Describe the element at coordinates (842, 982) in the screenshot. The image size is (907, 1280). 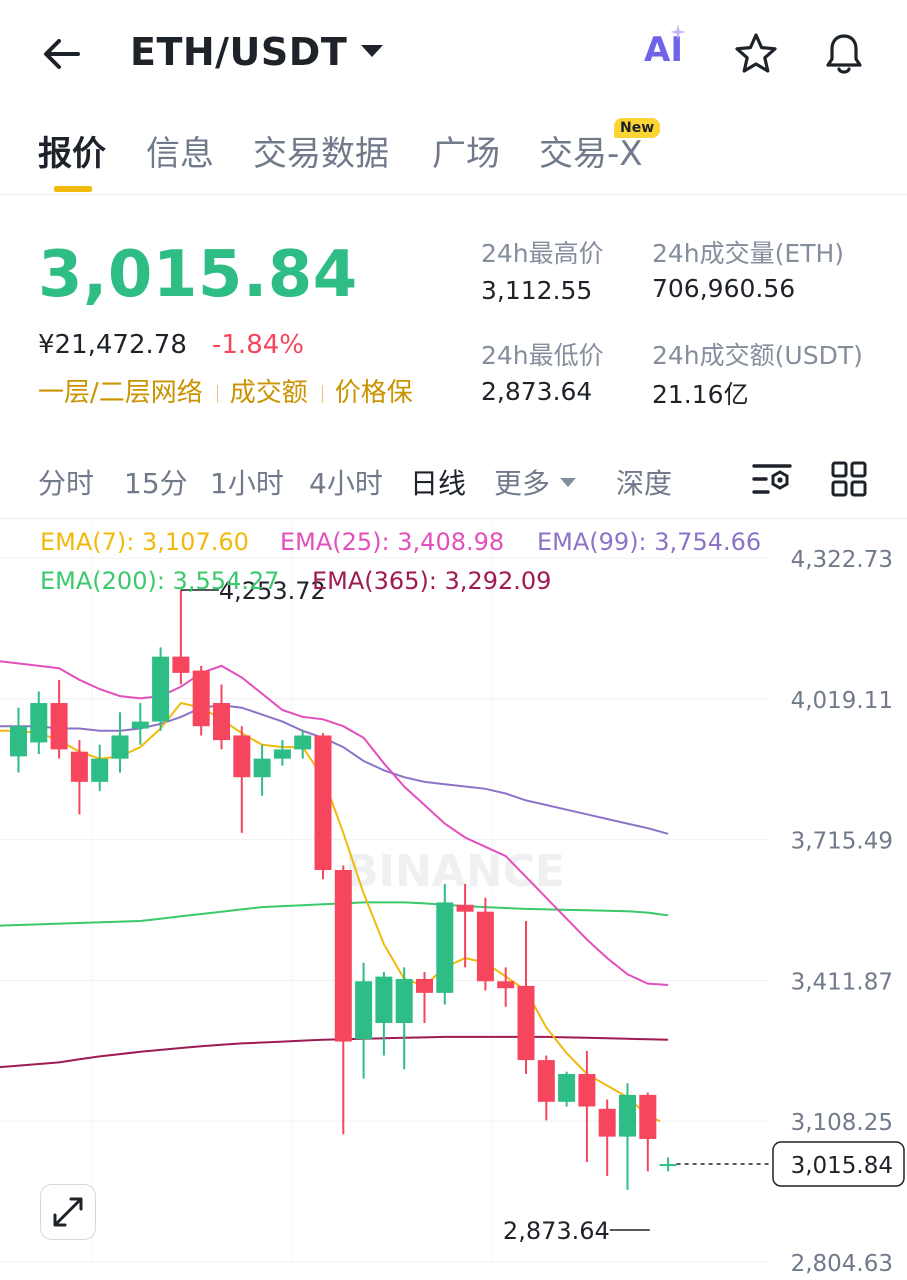
I see `y-tick-label: 3,411.87` at that location.